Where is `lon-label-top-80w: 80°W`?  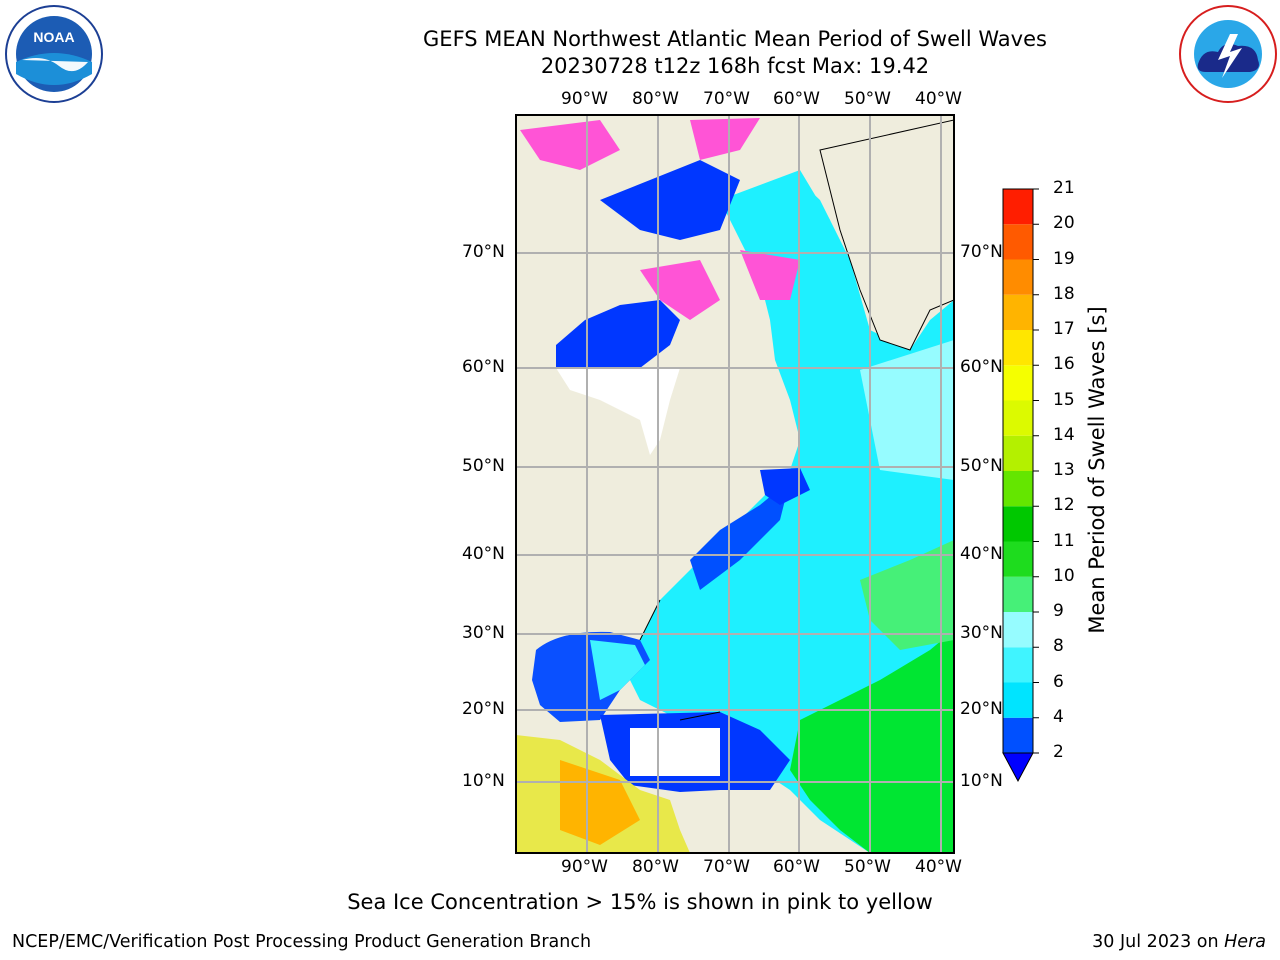
lon-label-top-80w: 80°W is located at coordinates (655, 99).